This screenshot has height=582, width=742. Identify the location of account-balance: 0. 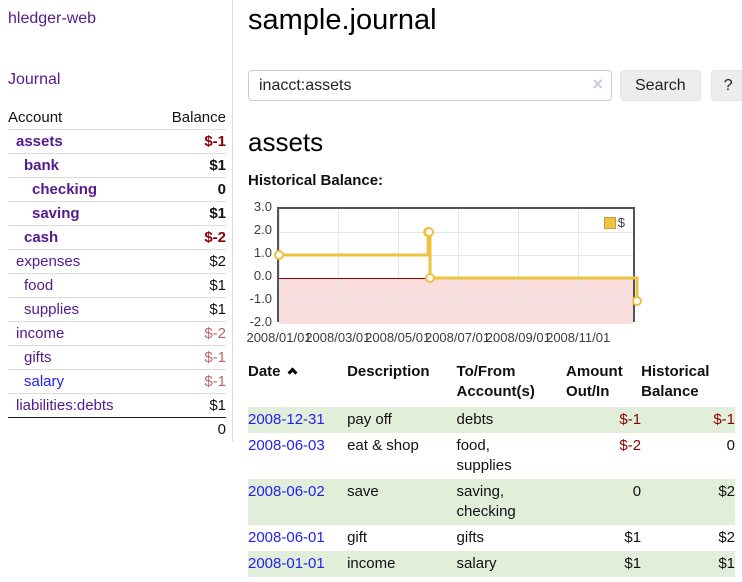
(221, 189).